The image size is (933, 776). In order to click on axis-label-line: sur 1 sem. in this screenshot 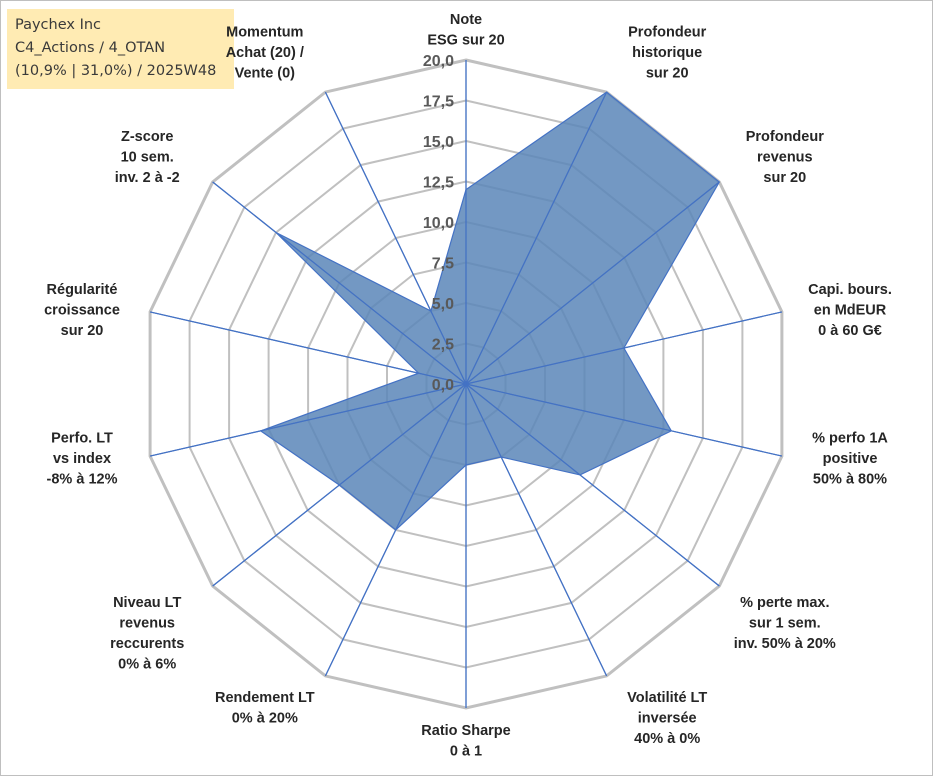, I will do `click(785, 623)`.